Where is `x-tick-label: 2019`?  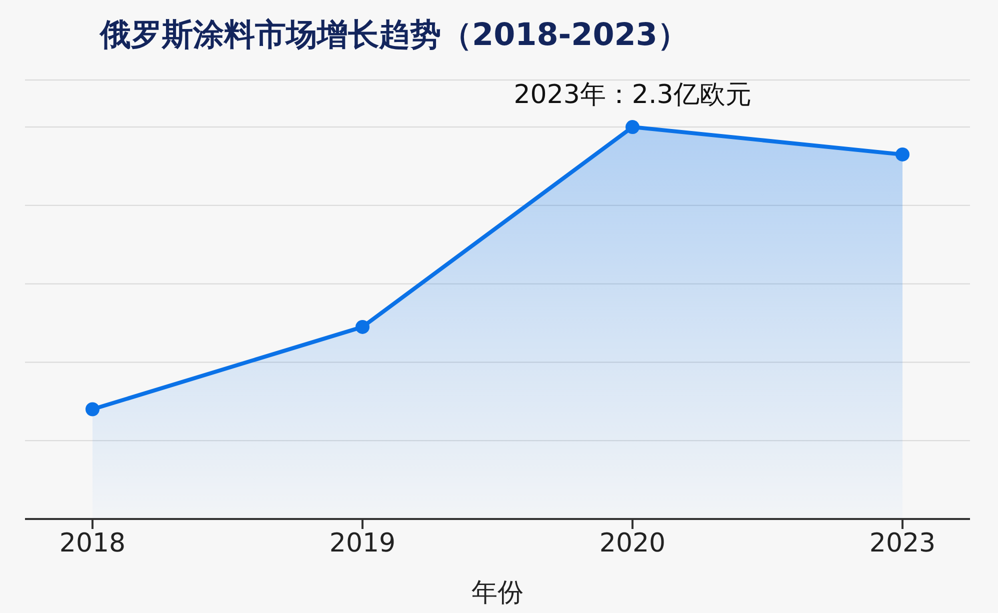 x-tick-label: 2019 is located at coordinates (362, 543).